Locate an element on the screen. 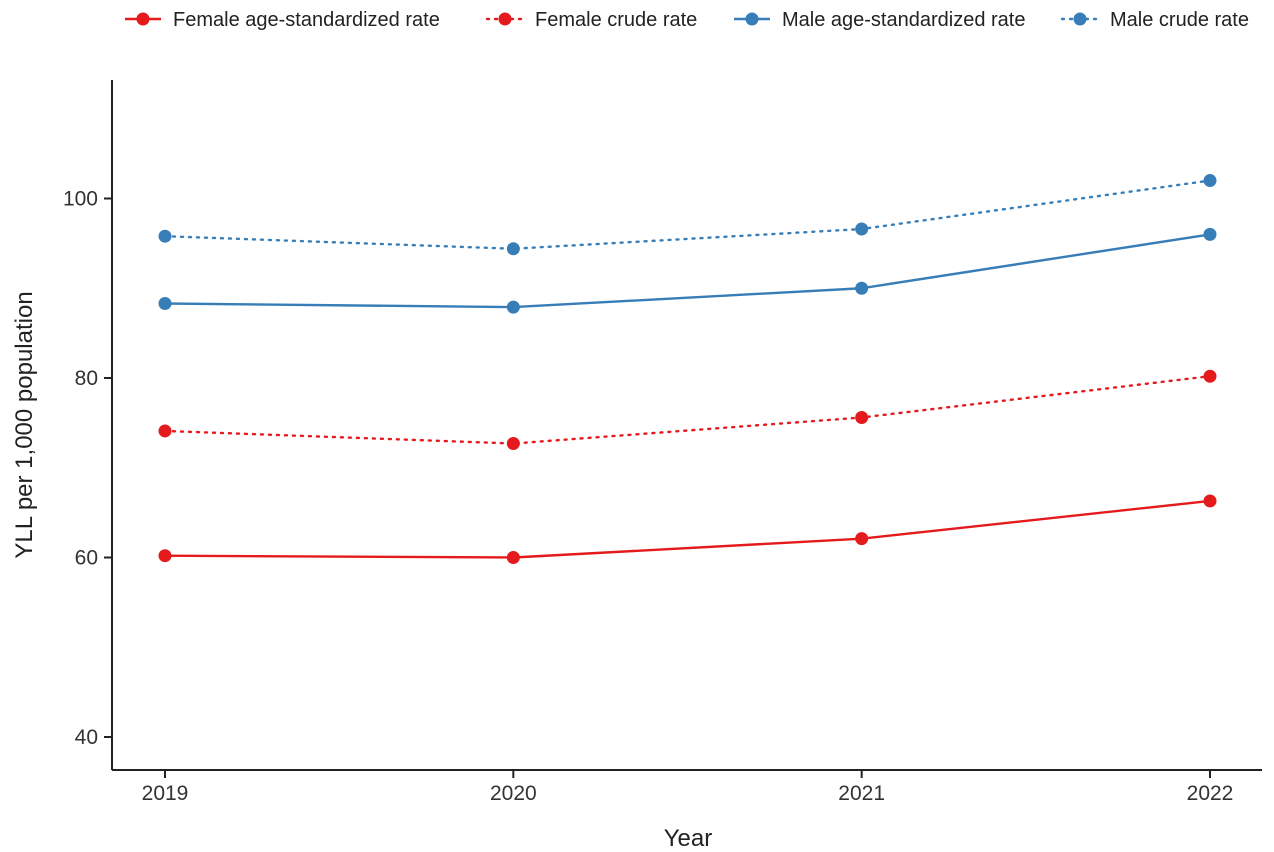 The image size is (1274, 852). y-tick-label: 60 is located at coordinates (86, 558).